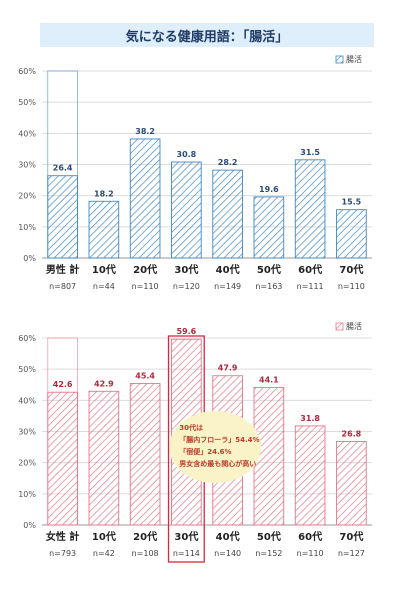 This screenshot has width=417, height=590. What do you see at coordinates (145, 131) in the screenshot?
I see `data-label: 38.2` at bounding box center [145, 131].